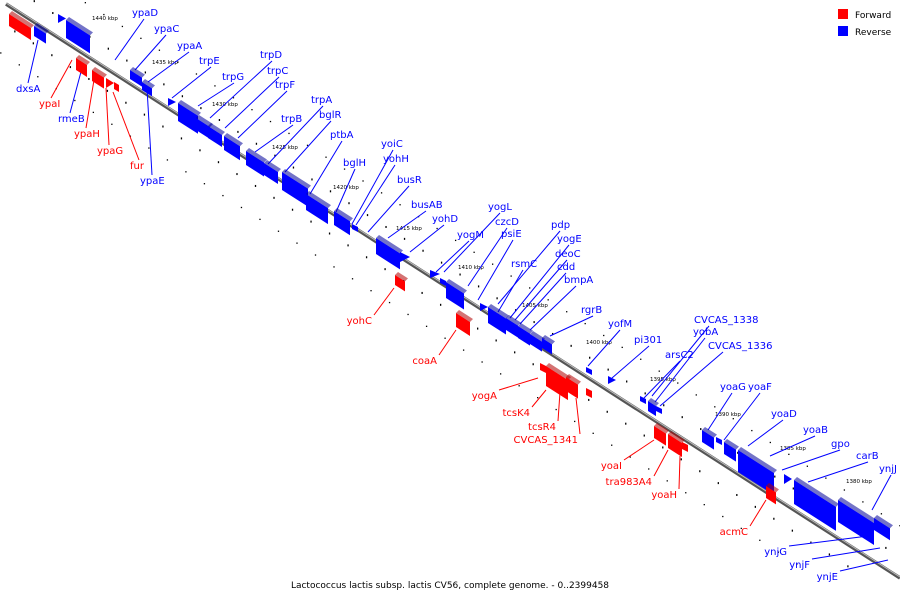  What do you see at coordinates (843, 31) in the screenshot?
I see `legend-reverse-swatch` at bounding box center [843, 31].